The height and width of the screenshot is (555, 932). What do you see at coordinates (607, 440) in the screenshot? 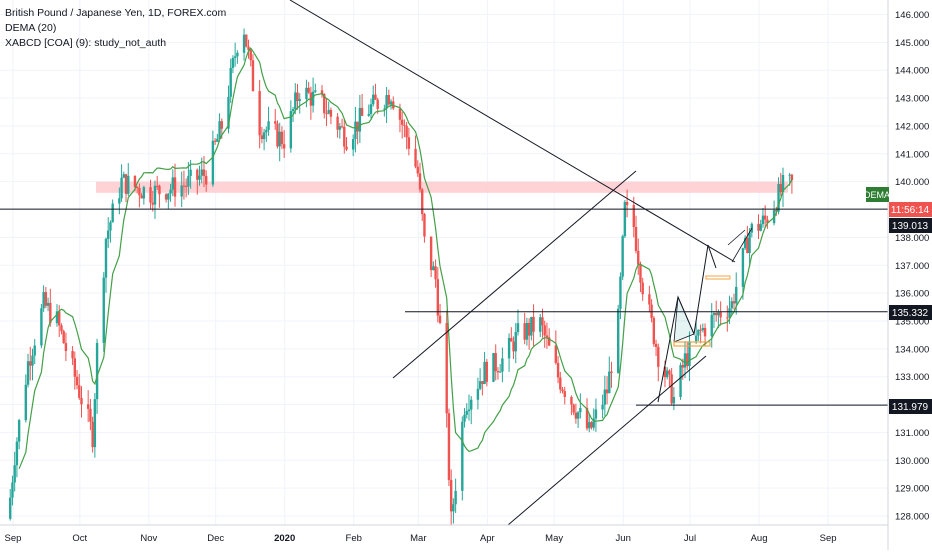
I see `channel-lower-line` at bounding box center [607, 440].